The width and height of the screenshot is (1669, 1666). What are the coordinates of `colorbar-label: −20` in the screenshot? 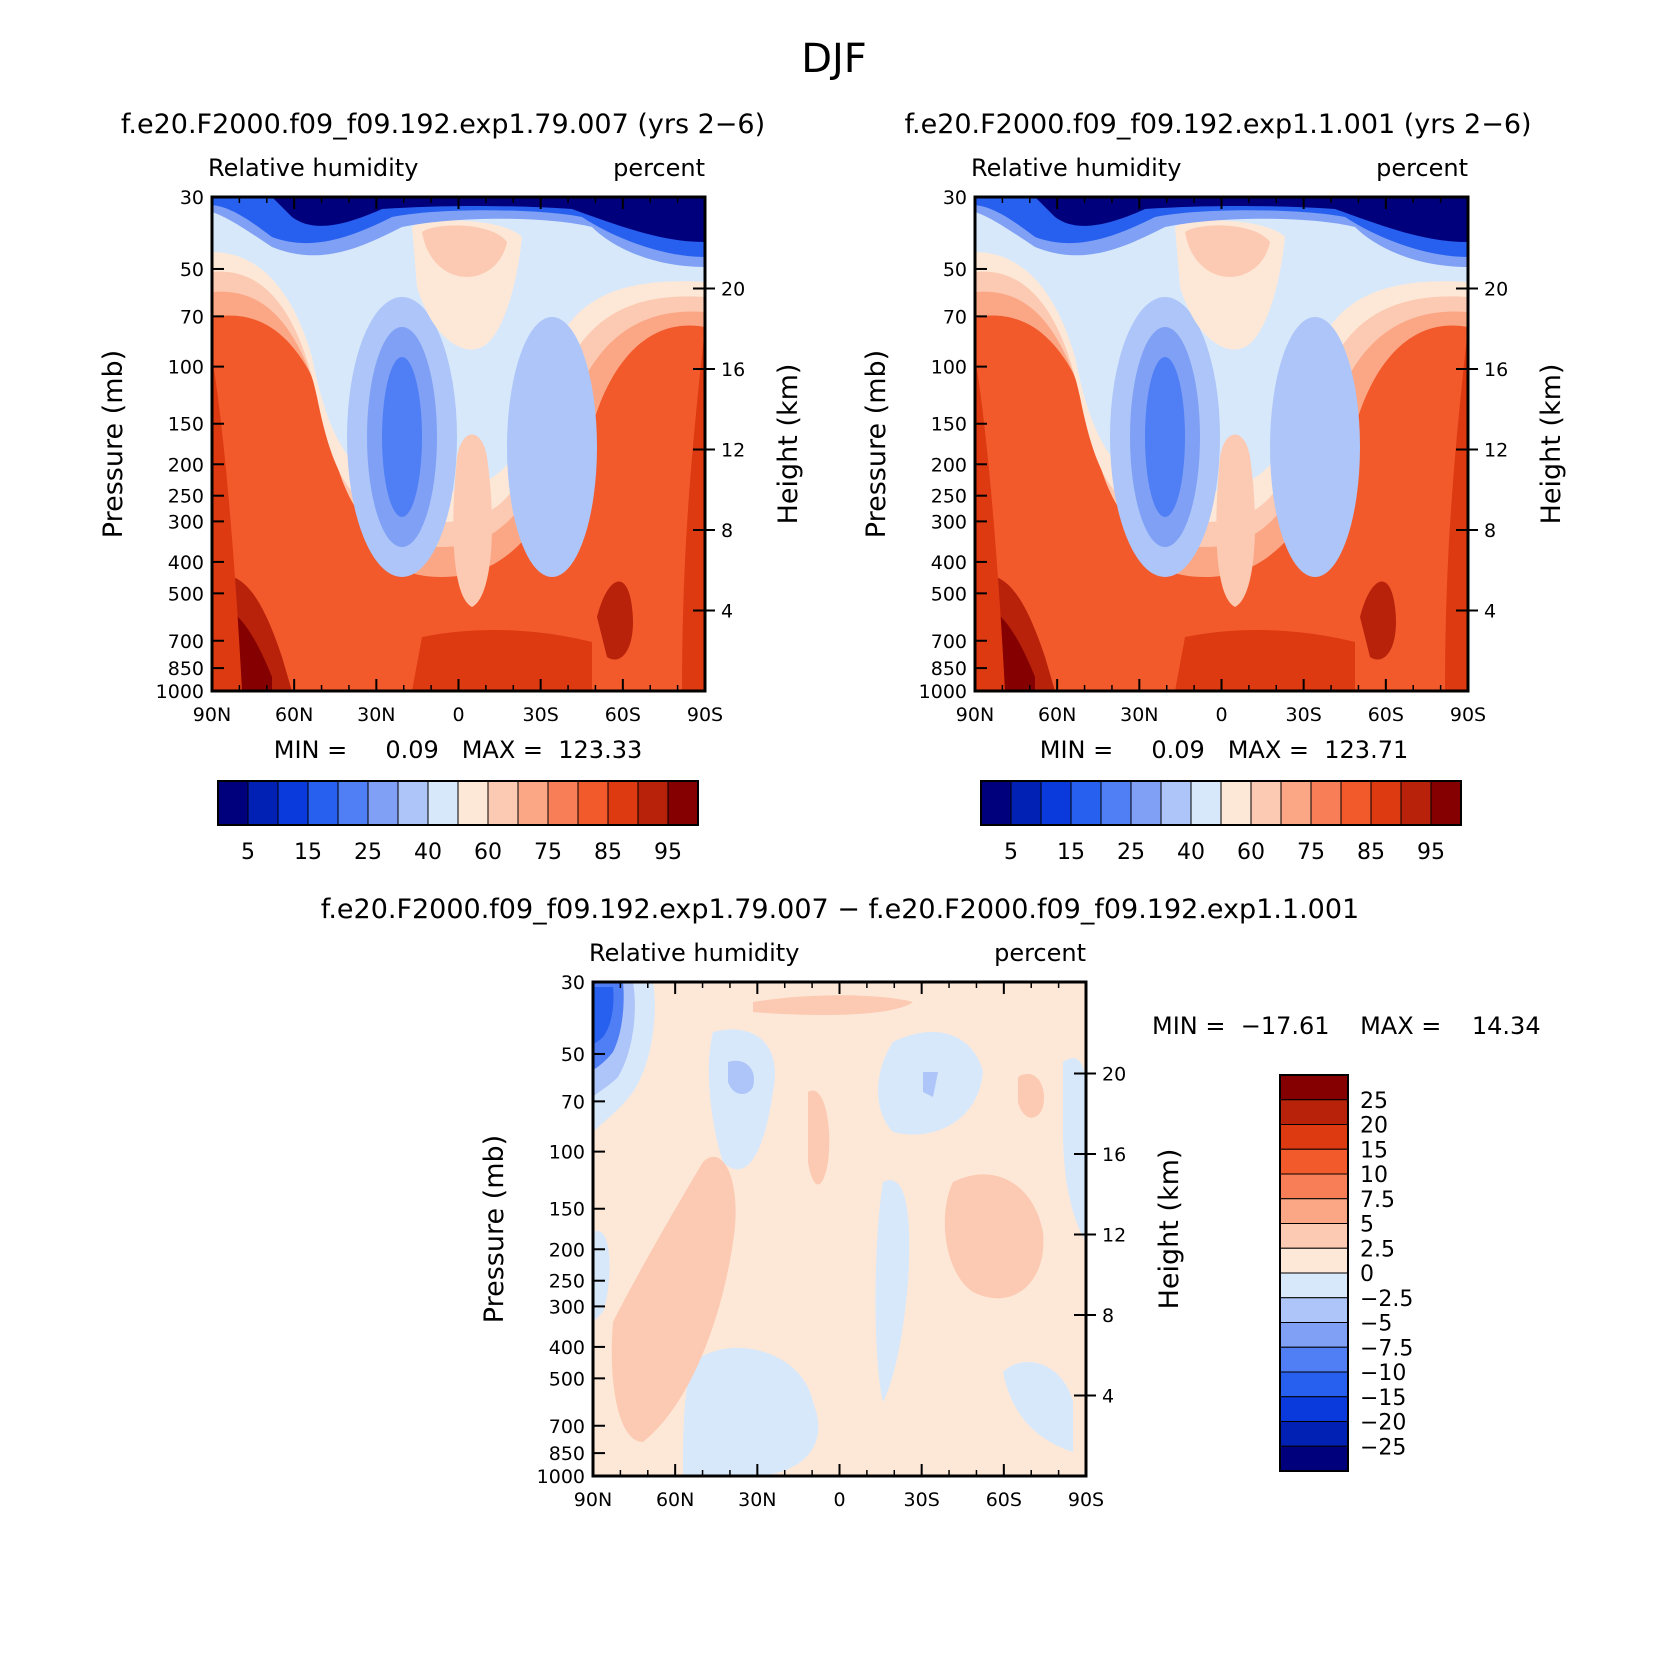 It's located at (1383, 1423).